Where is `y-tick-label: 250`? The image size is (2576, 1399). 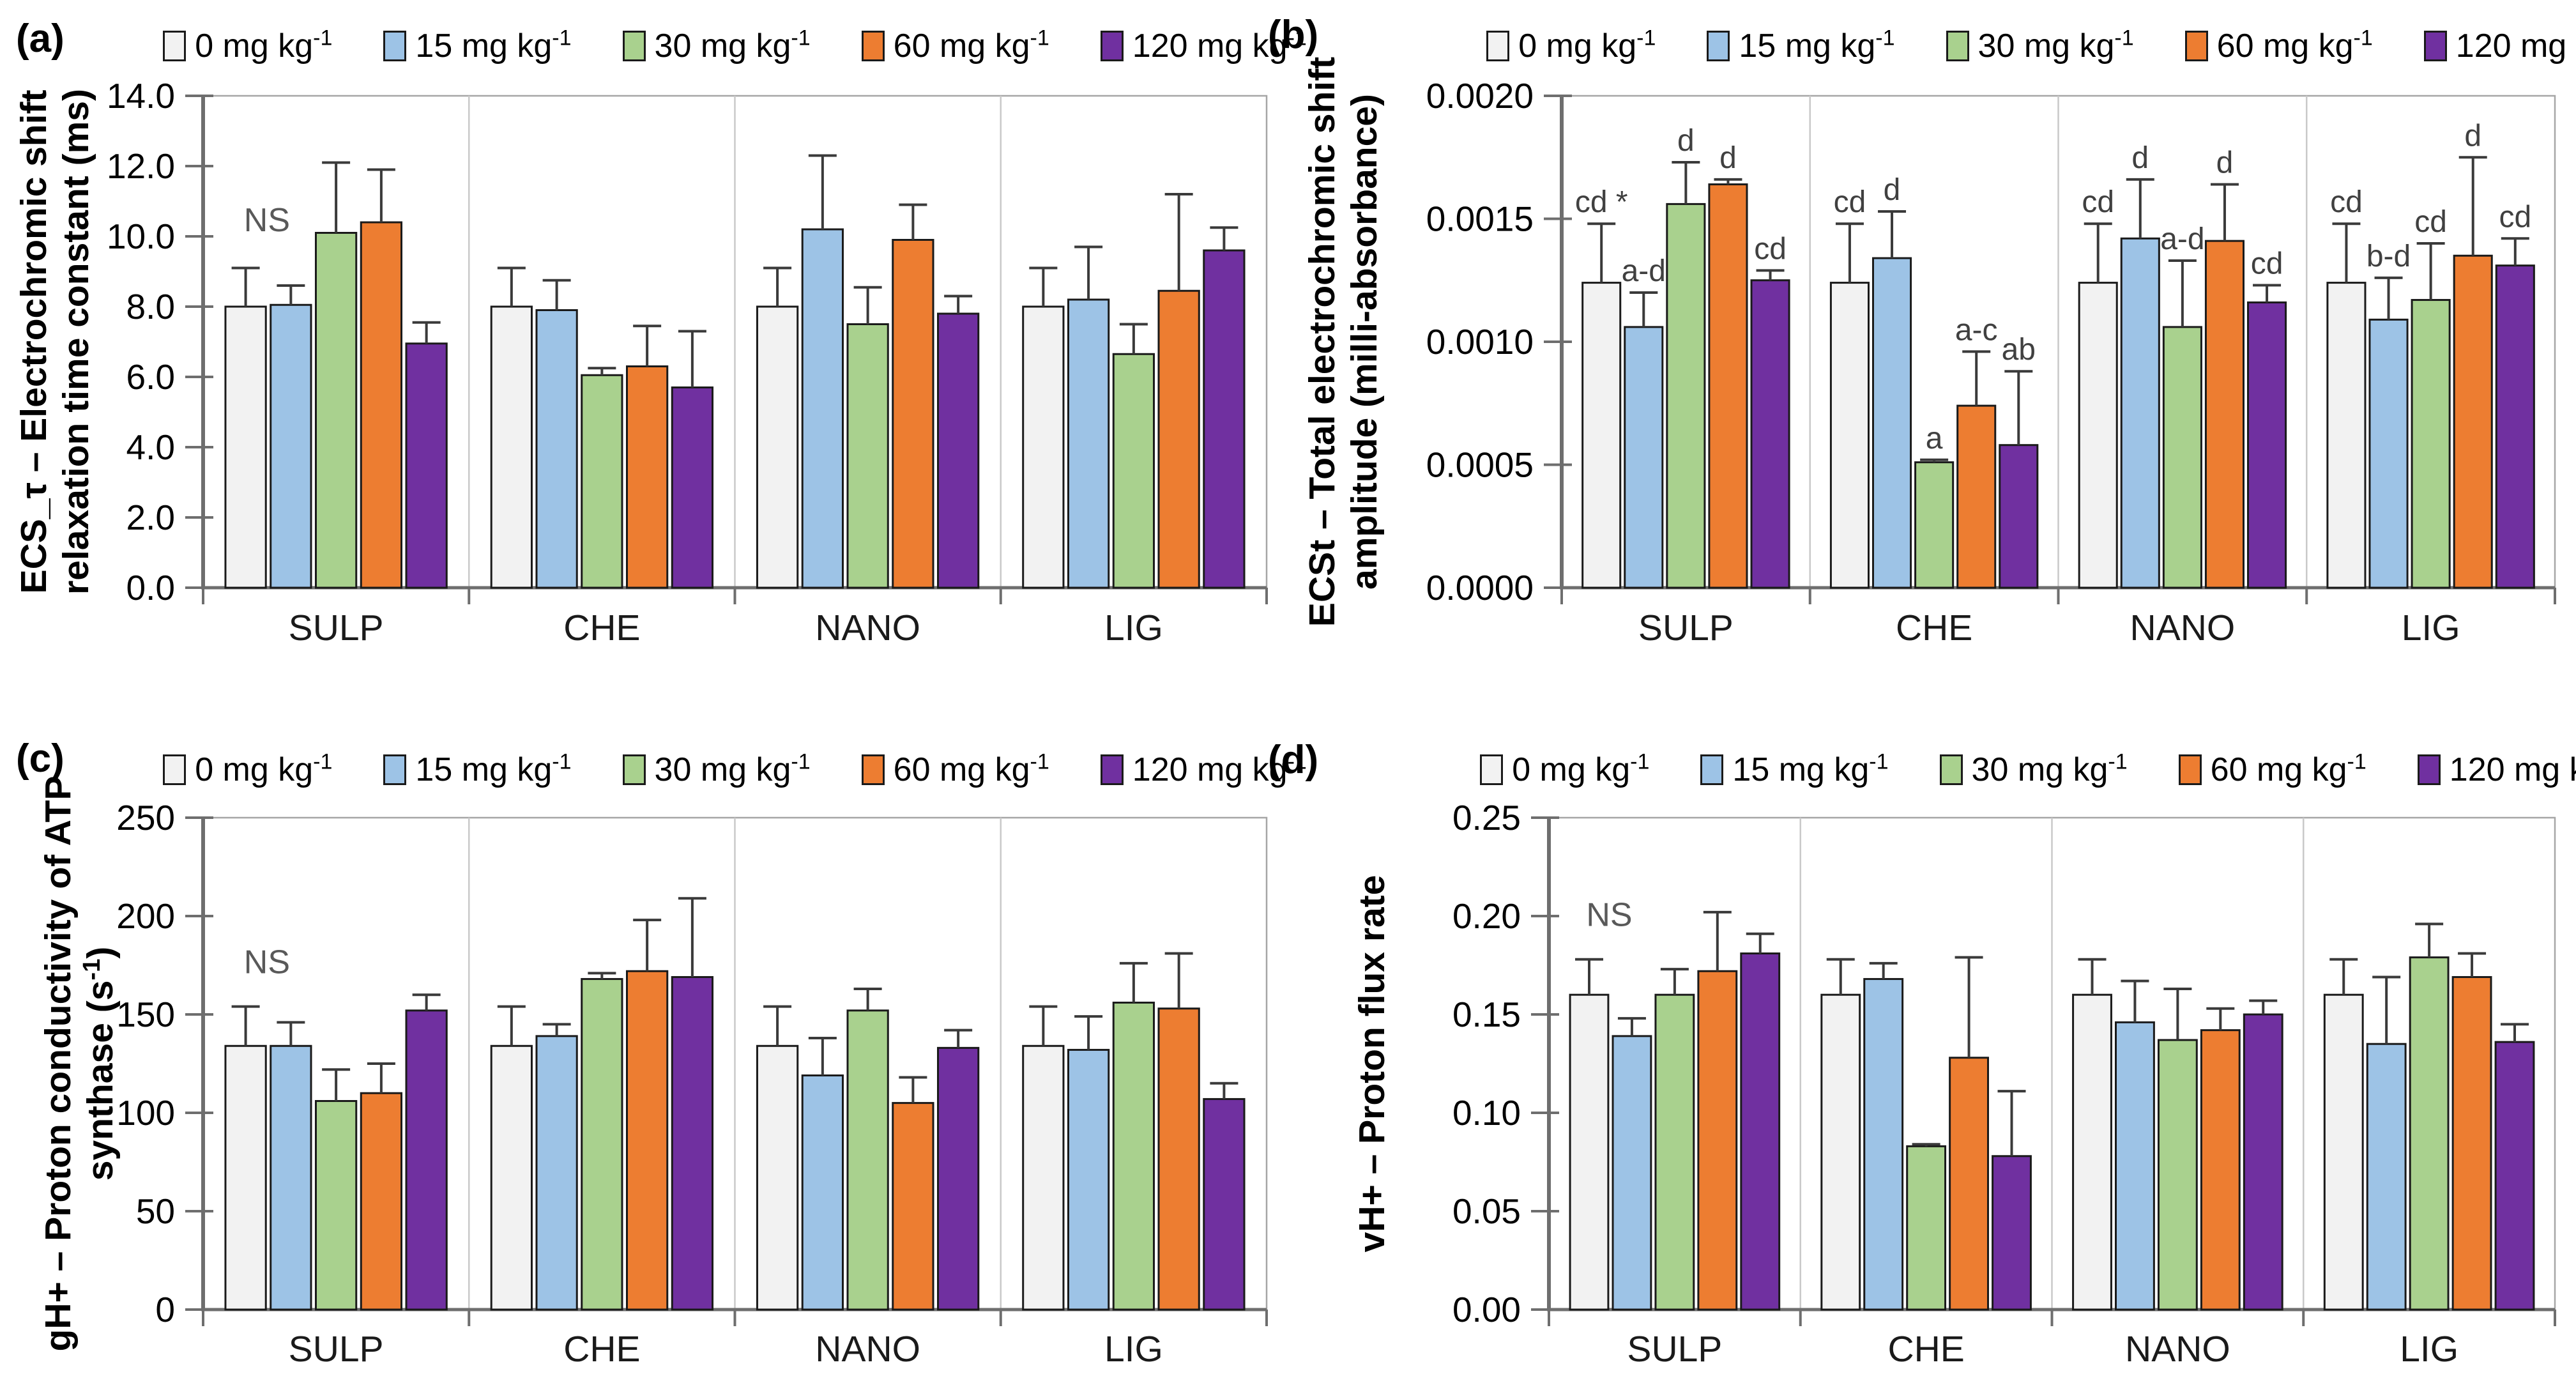 y-tick-label: 250 is located at coordinates (145, 817).